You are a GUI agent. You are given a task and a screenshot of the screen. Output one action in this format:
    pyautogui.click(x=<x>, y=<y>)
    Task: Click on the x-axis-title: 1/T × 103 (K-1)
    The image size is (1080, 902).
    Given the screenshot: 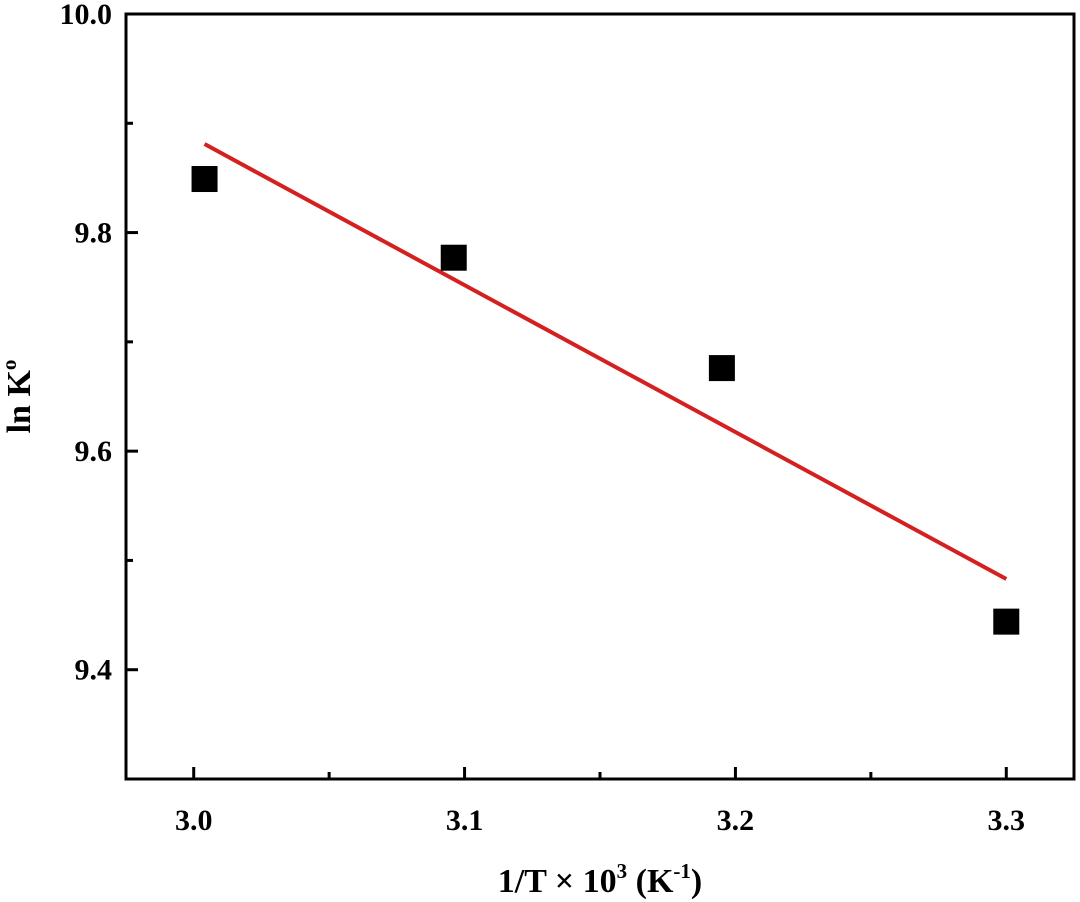 What is the action you would take?
    pyautogui.click(x=600, y=879)
    